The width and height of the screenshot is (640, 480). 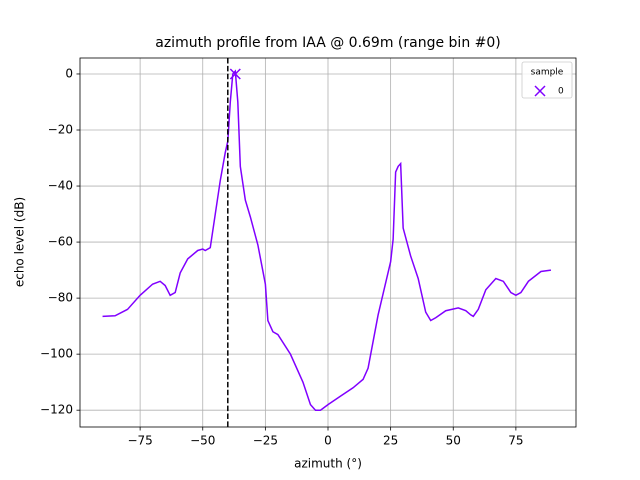 I want to click on x-axis-label: azimuth (°), so click(x=328, y=464).